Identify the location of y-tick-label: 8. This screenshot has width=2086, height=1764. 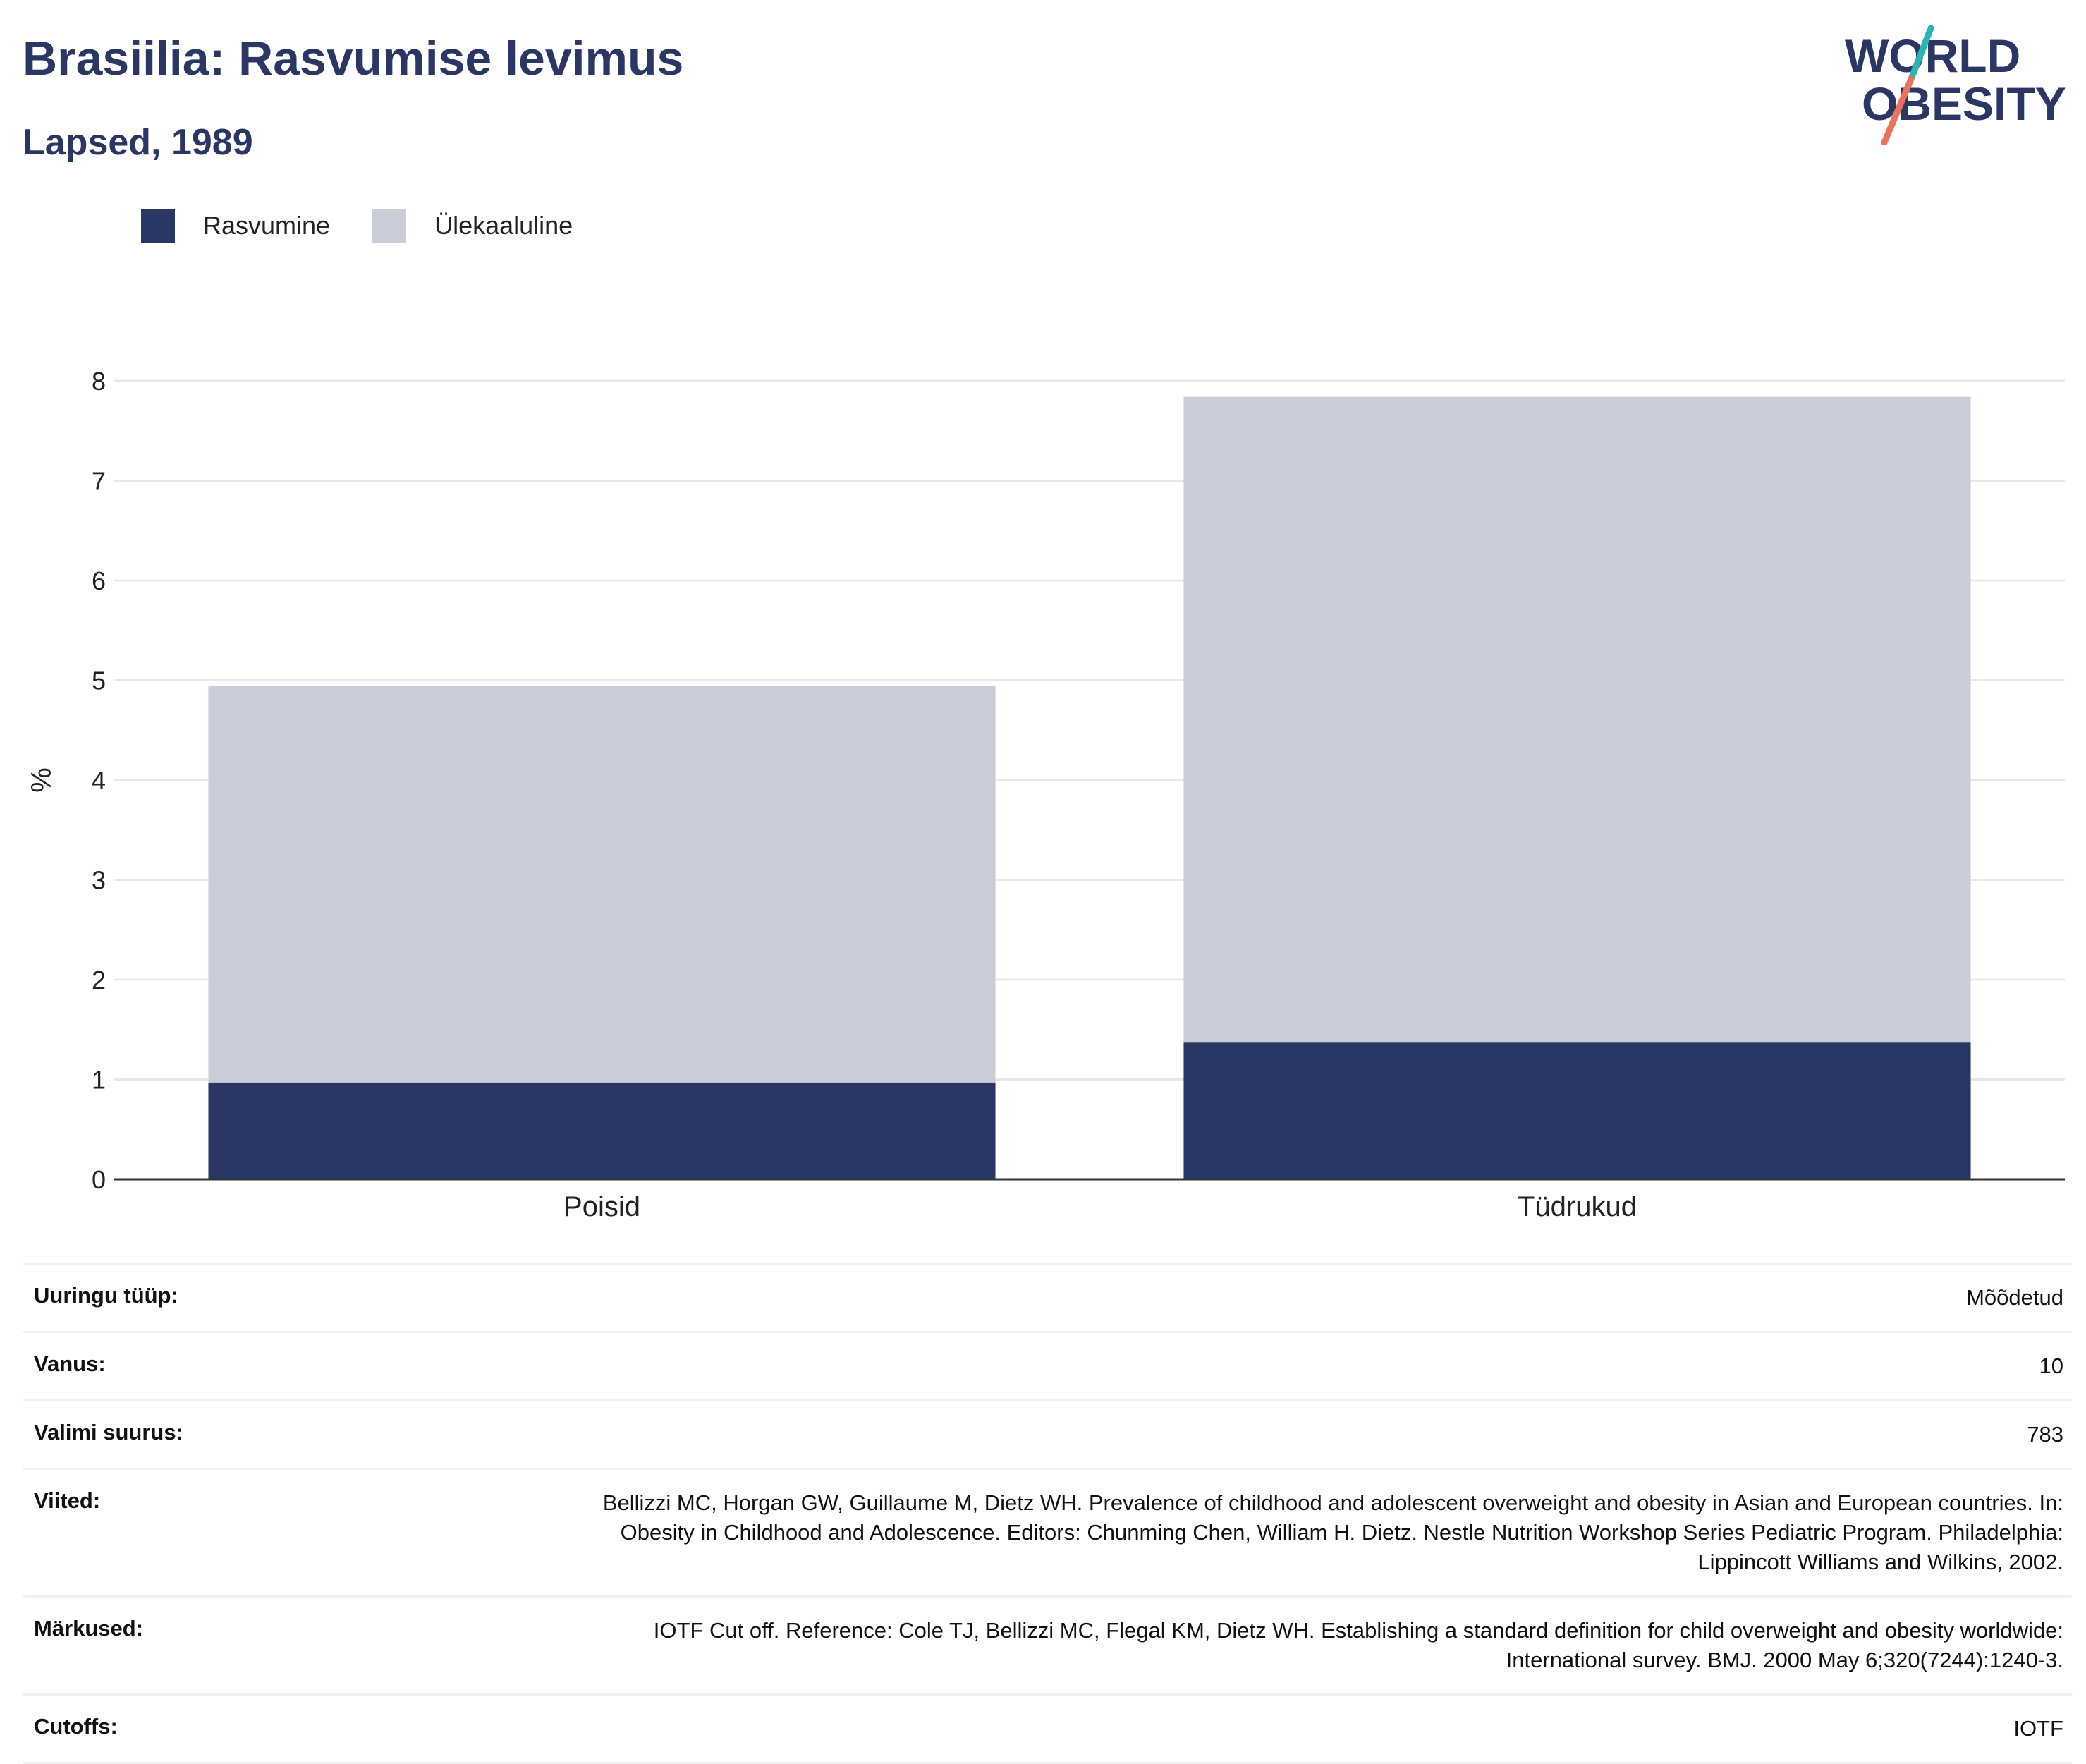
(99, 381).